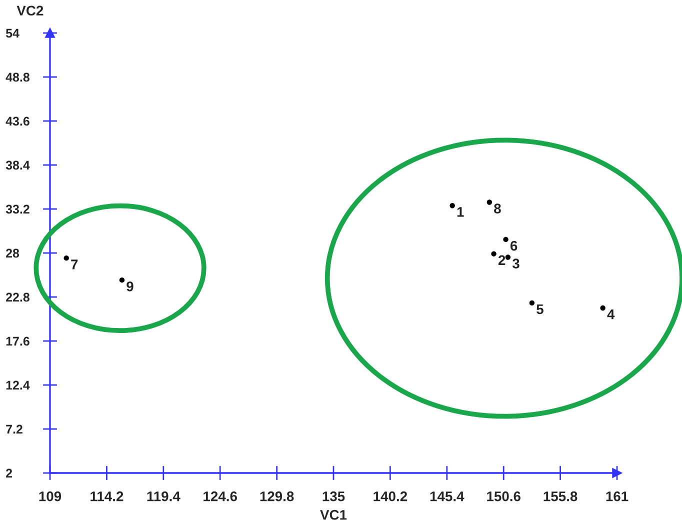  Describe the element at coordinates (18, 77) in the screenshot. I see `y-tick-label: 48.8` at that location.